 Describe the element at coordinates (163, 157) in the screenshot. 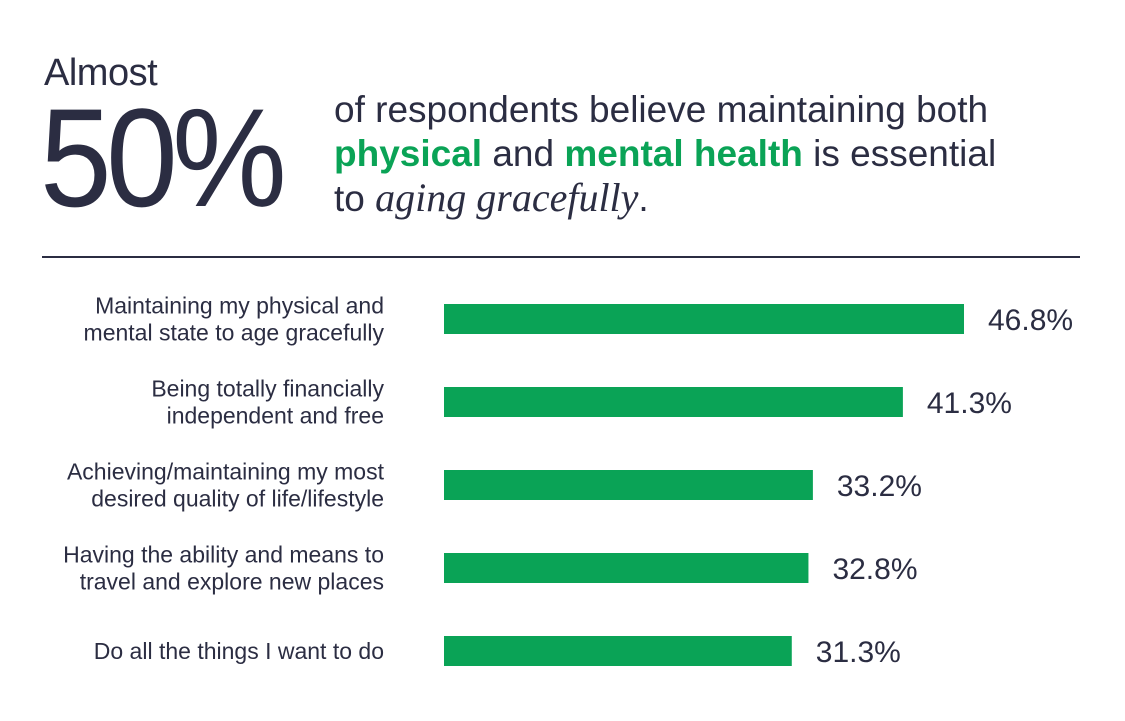

I see `headline-big-number: 50%` at that location.